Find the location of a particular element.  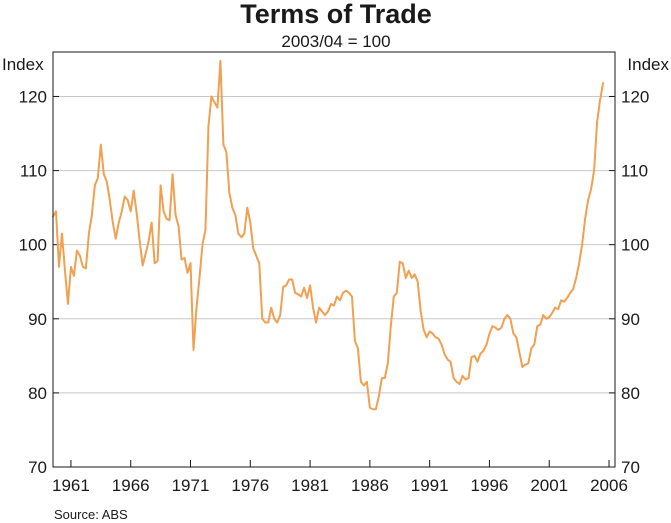

x-tick-label-2001: 2001 is located at coordinates (549, 485).